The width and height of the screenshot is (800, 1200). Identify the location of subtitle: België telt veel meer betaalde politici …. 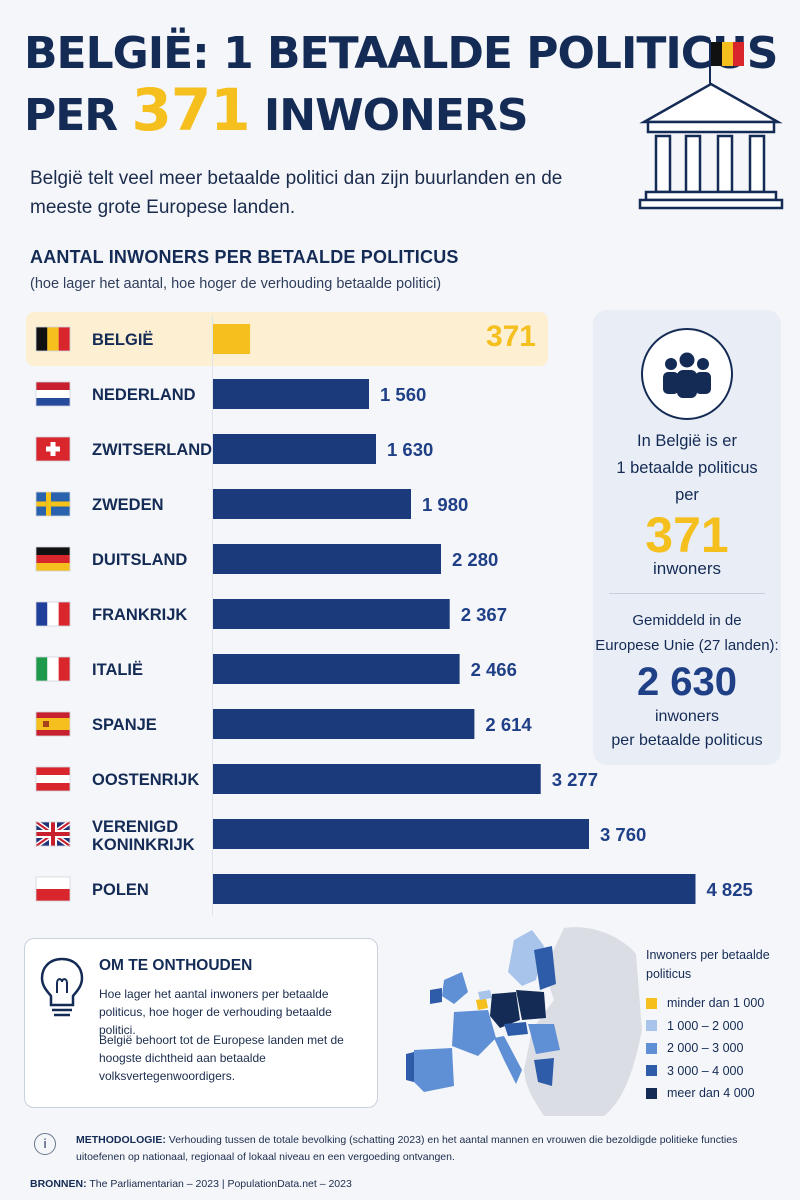
(296, 193).